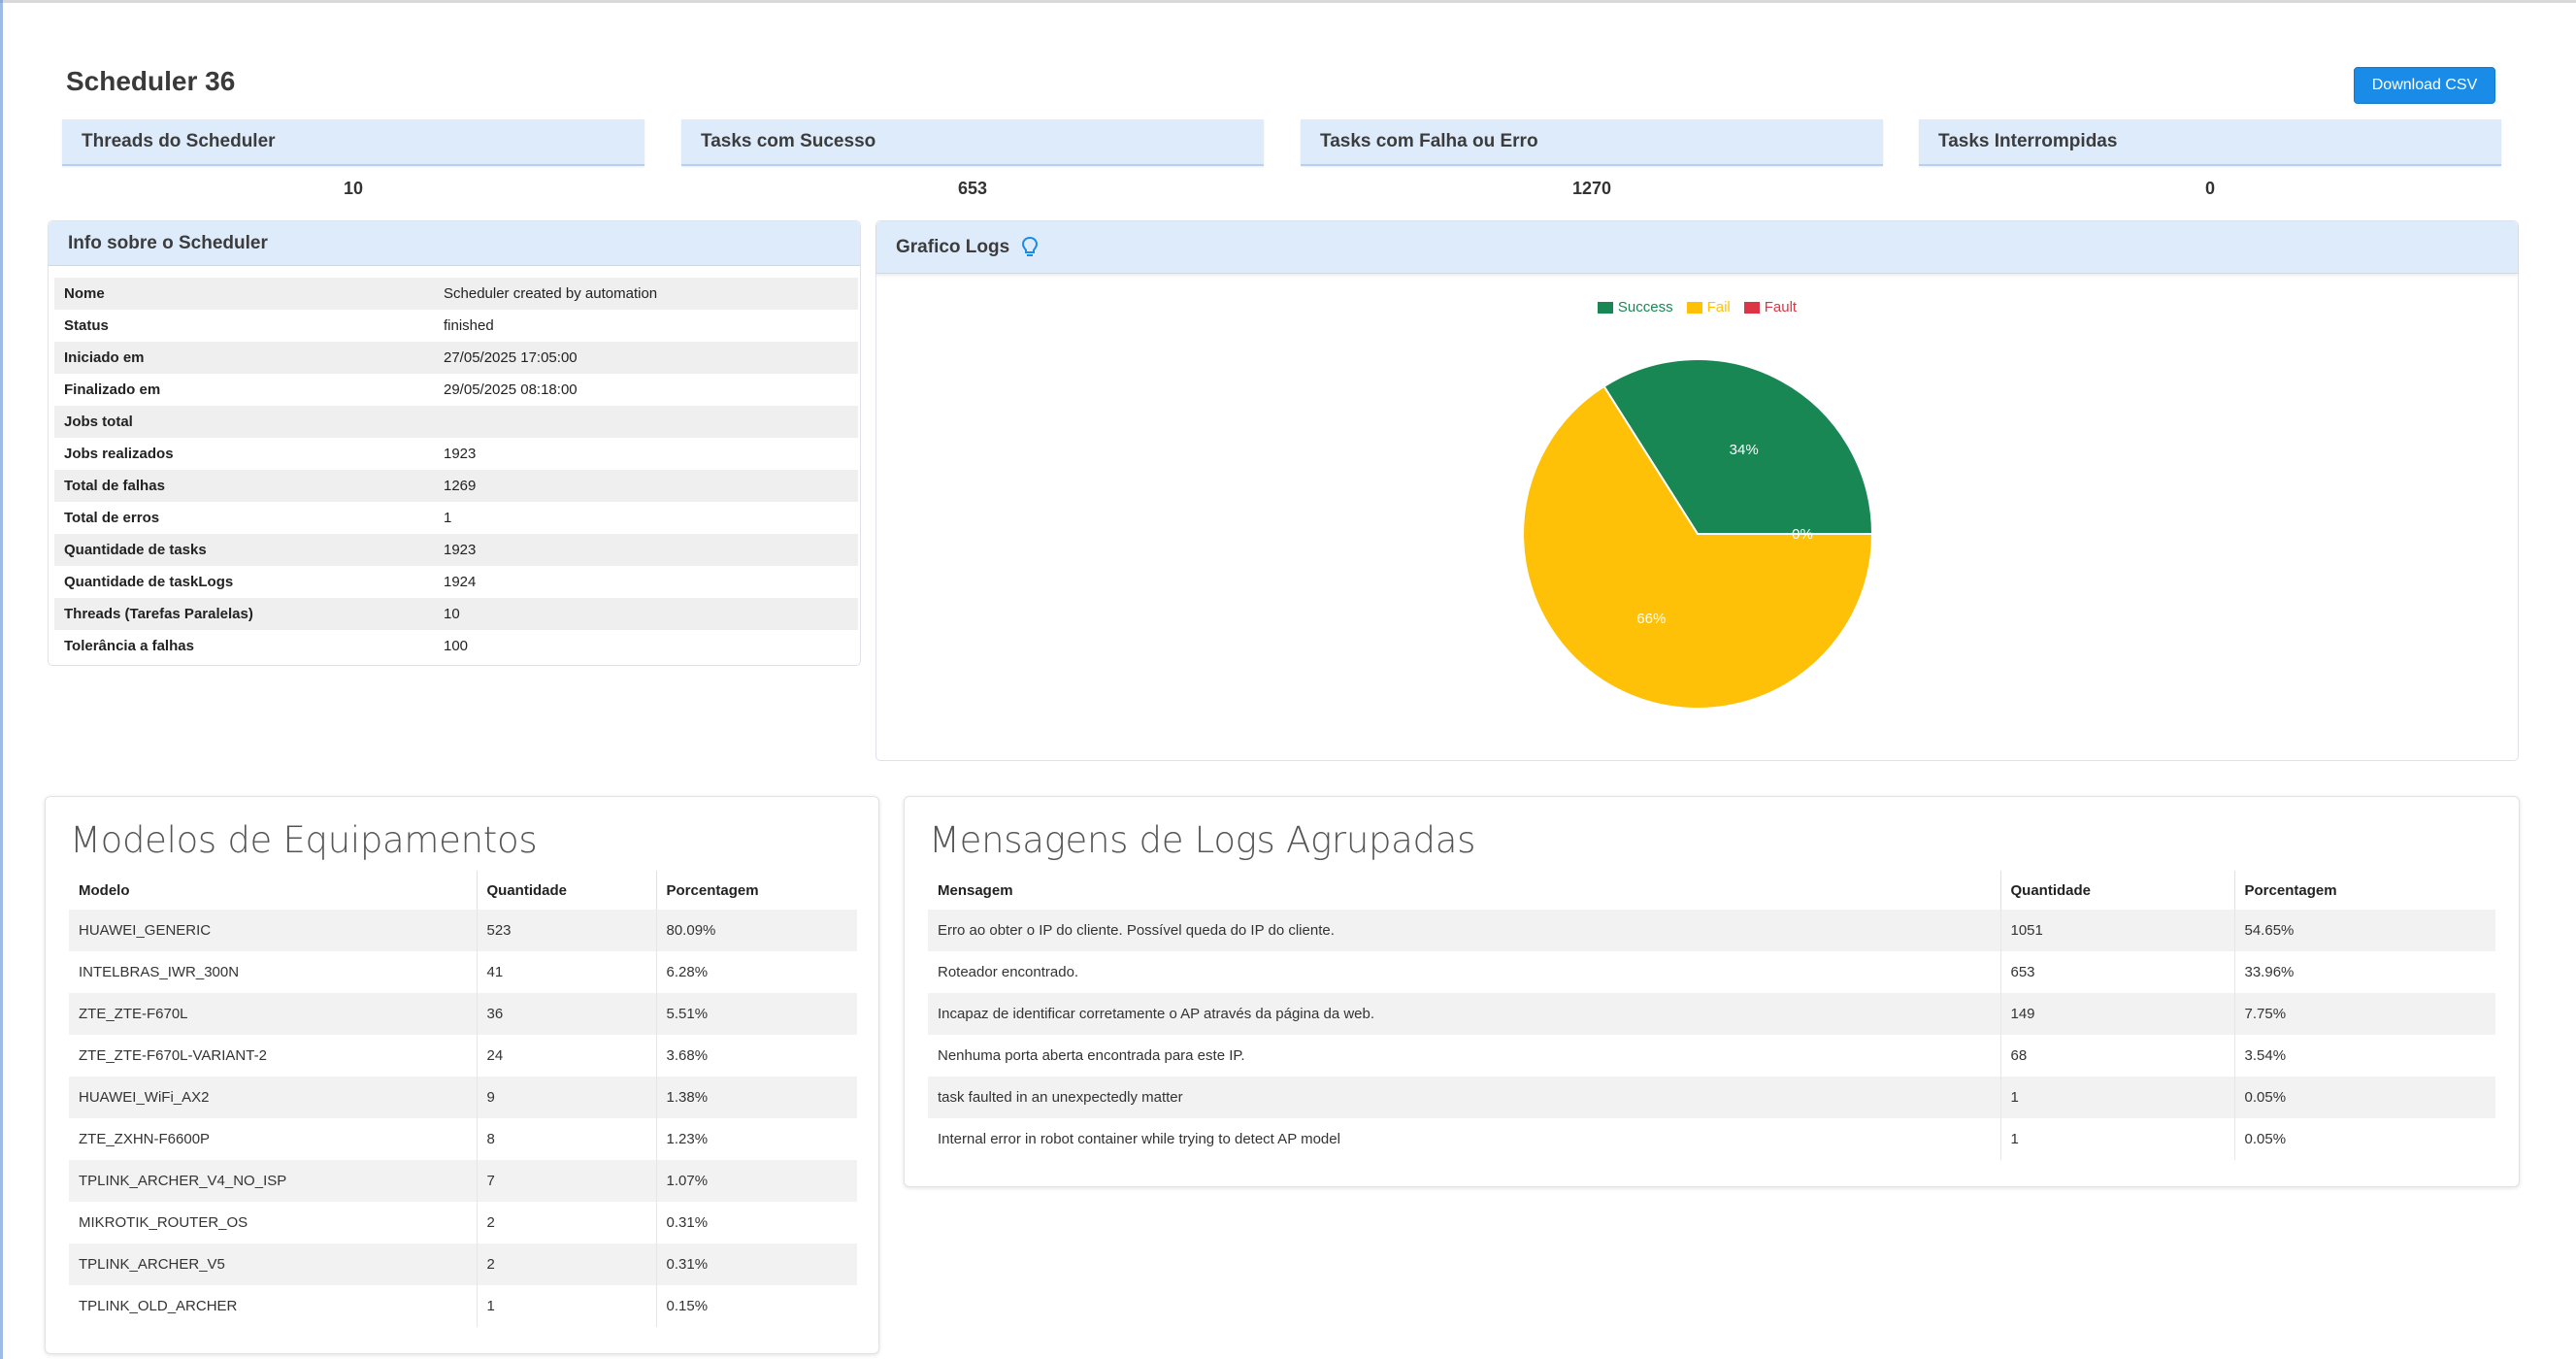 This screenshot has width=2576, height=1359. What do you see at coordinates (454, 244) in the screenshot?
I see `info-panel-title: Info sobre o Scheduler` at bounding box center [454, 244].